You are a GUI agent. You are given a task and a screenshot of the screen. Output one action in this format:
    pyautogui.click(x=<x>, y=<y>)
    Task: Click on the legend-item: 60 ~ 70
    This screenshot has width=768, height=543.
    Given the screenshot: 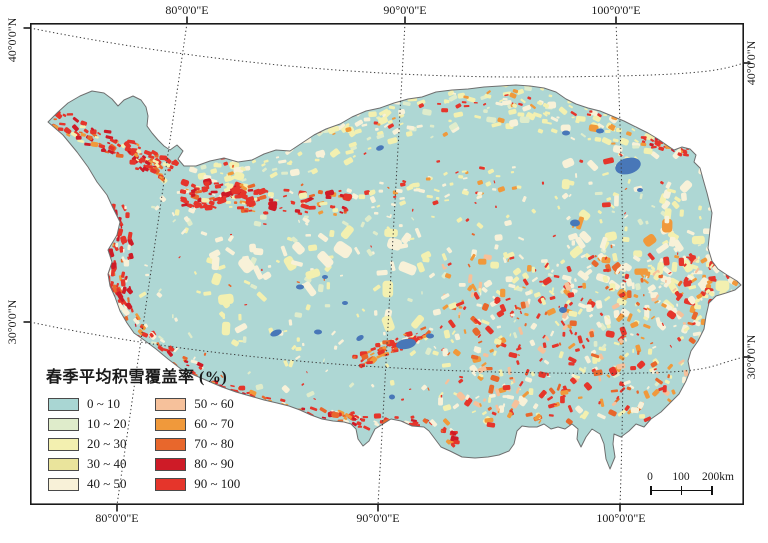 What is the action you would take?
    pyautogui.click(x=205, y=424)
    